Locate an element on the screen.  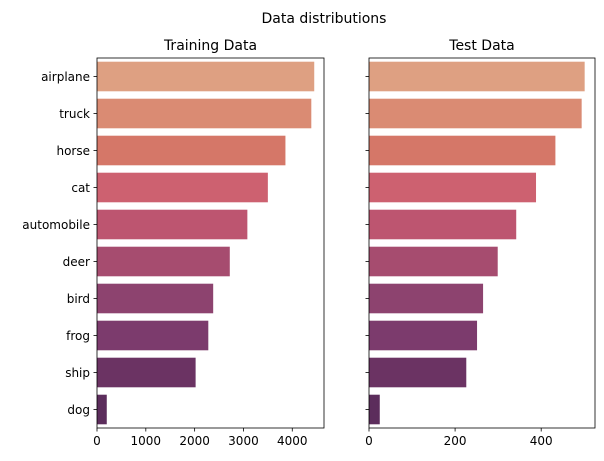
training-bar-horse is located at coordinates (191, 150).